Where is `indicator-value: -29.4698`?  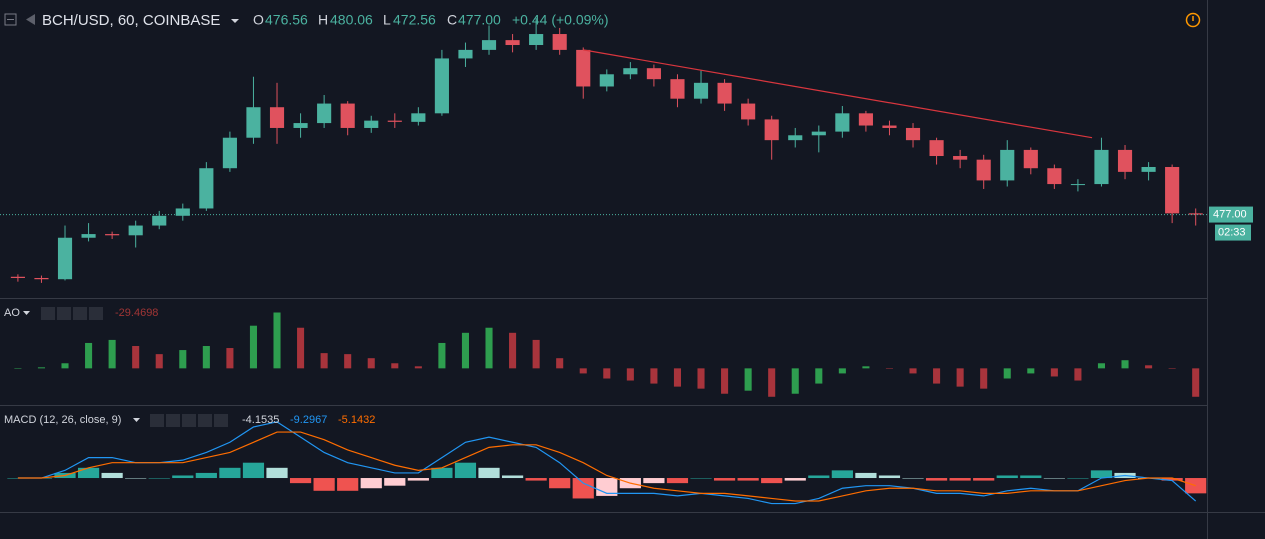
indicator-value: -29.4698 is located at coordinates (136, 313).